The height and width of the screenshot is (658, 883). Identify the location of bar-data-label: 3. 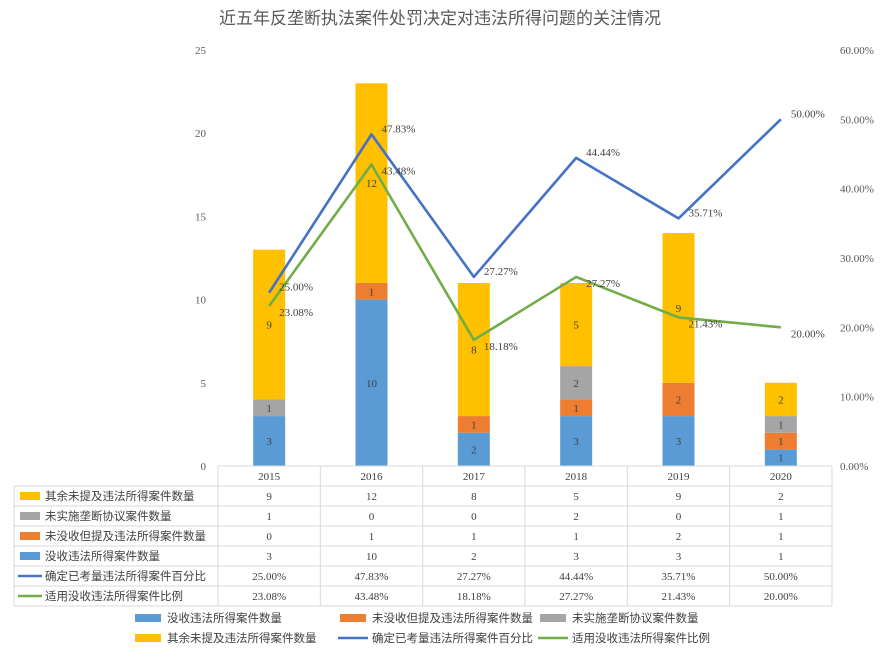
(576, 442).